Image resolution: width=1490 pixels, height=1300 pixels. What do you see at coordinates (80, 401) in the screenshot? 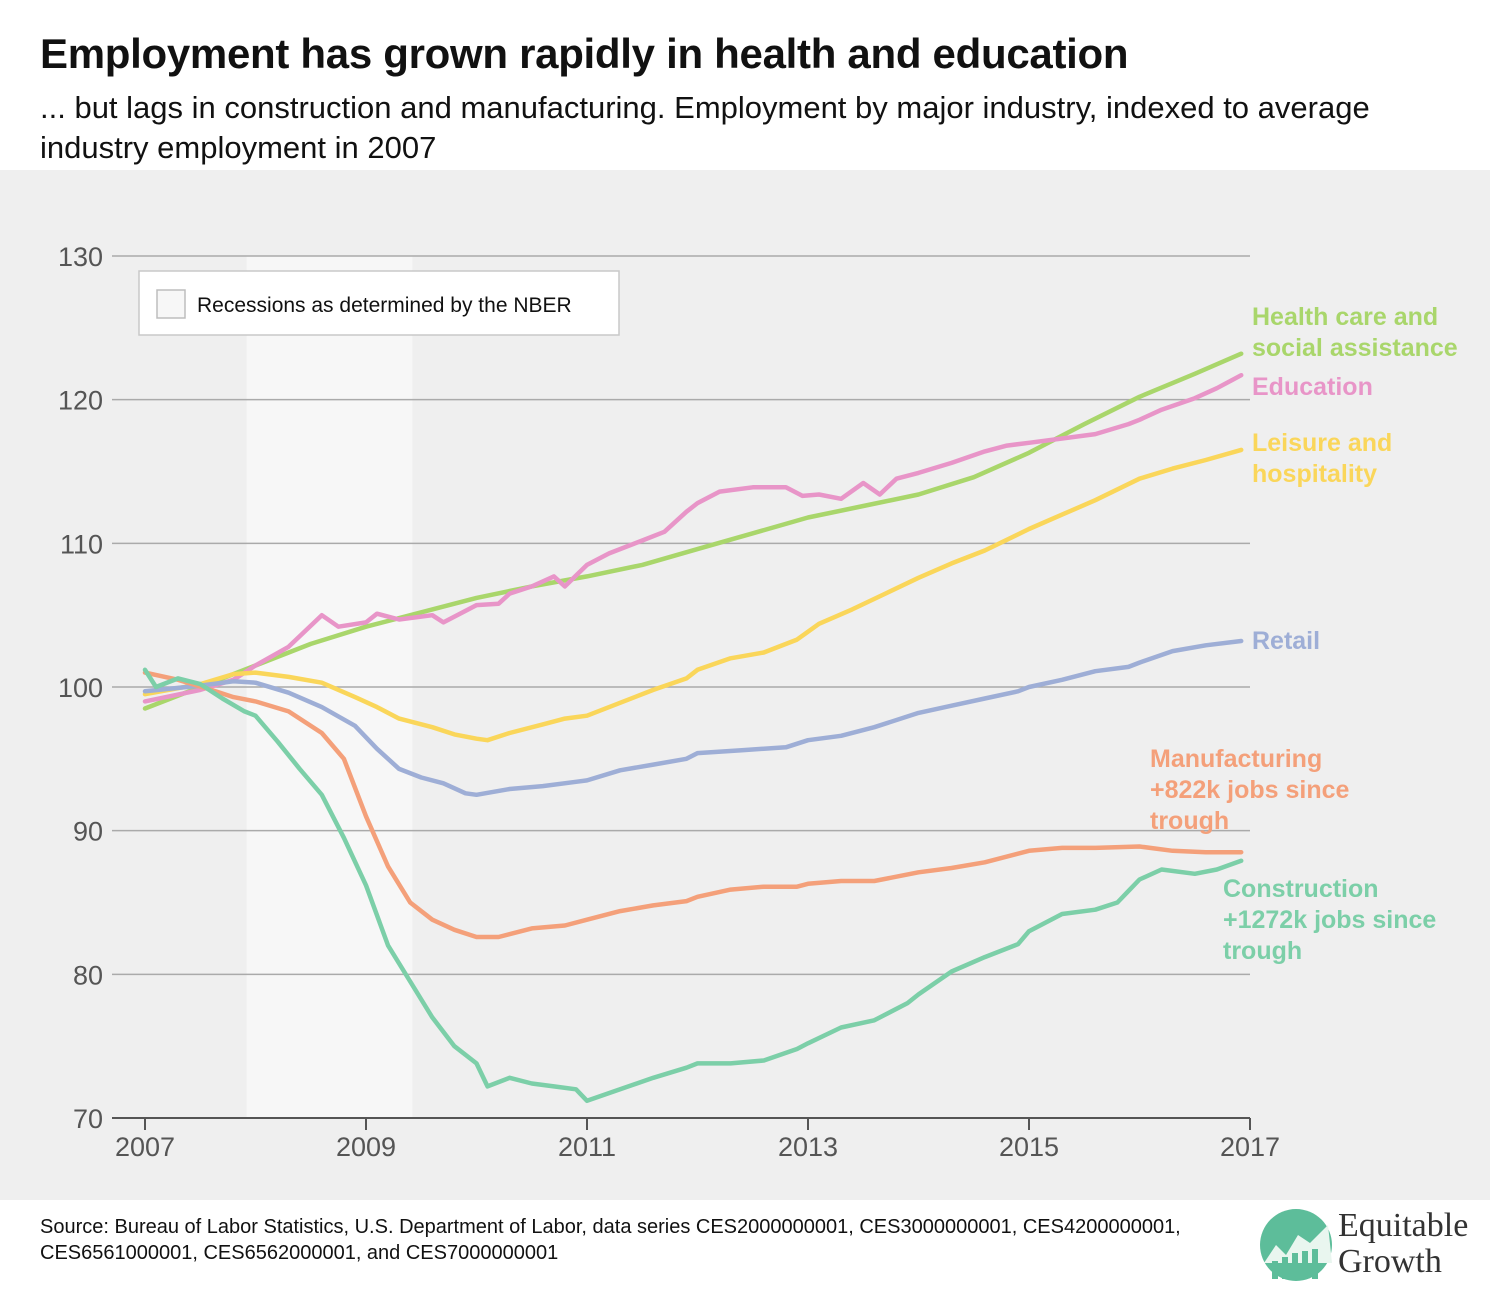
I see `y-tick-label: 120` at bounding box center [80, 401].